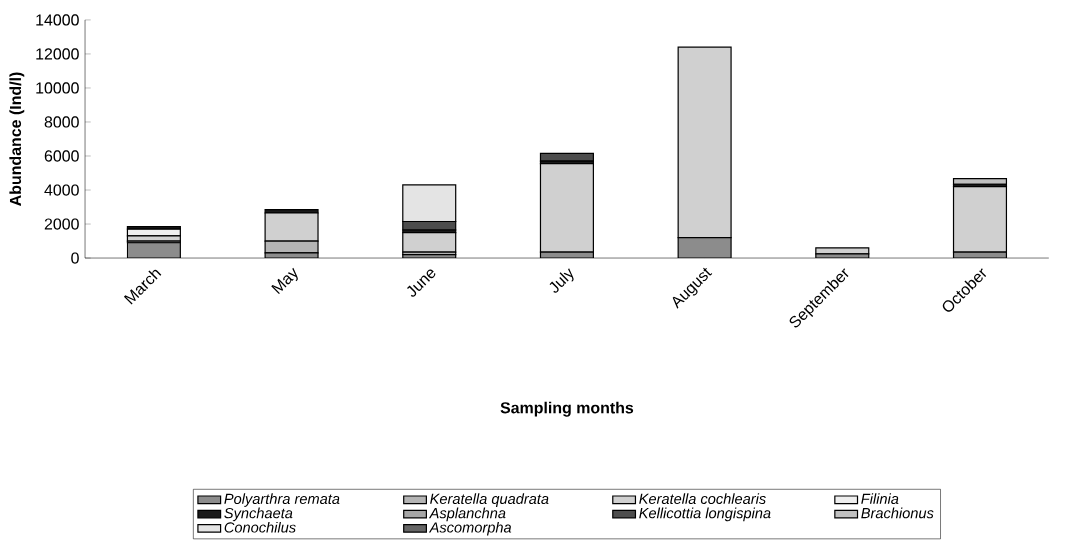 The height and width of the screenshot is (540, 1080). What do you see at coordinates (561, 280) in the screenshot?
I see `x-tick-label: July` at bounding box center [561, 280].